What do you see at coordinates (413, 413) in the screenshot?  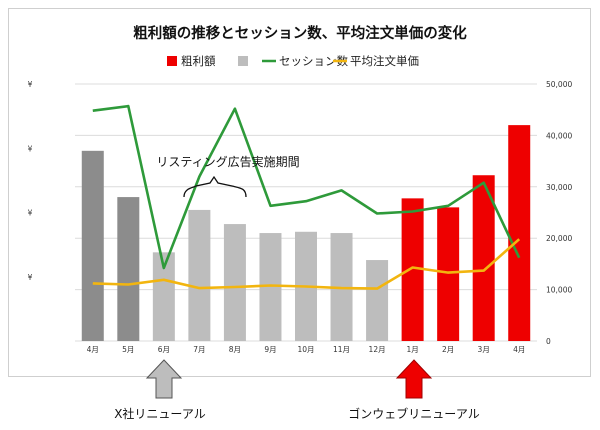 I see `gonwe-renewal-caption: ゴンウェブリニューアル` at bounding box center [413, 413].